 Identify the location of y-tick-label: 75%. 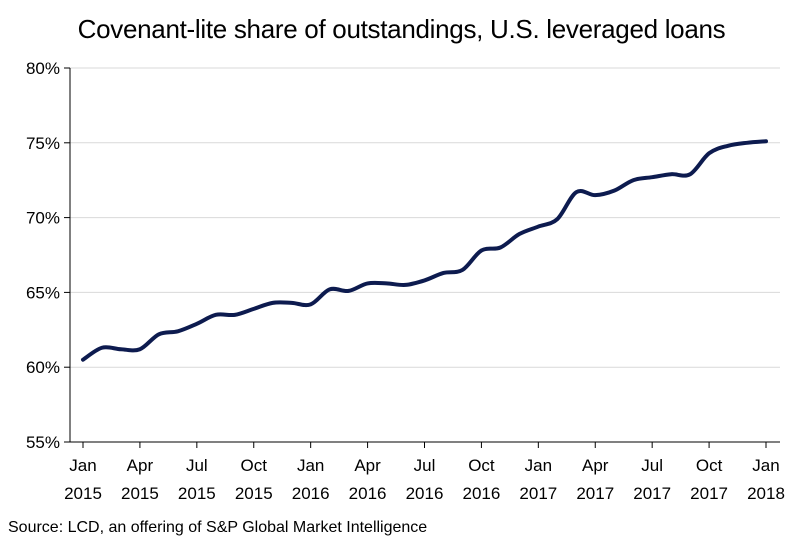
(43, 143).